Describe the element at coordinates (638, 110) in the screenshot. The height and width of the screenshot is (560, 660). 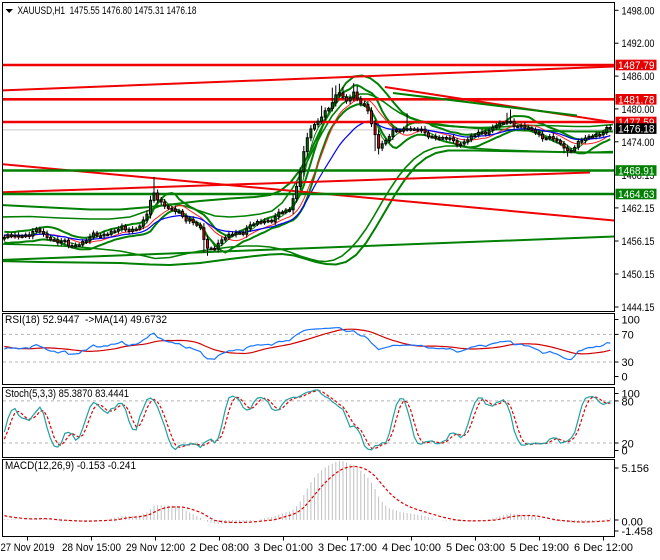
I see `svg-text: 1480.00` at that location.